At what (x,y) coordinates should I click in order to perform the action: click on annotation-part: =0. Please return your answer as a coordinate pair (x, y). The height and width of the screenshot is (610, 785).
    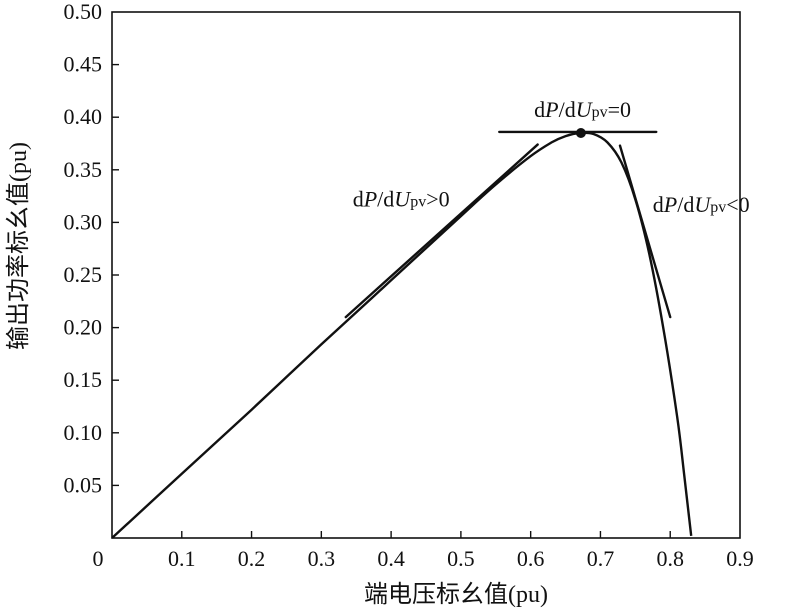
    Looking at the image, I should click on (619, 109).